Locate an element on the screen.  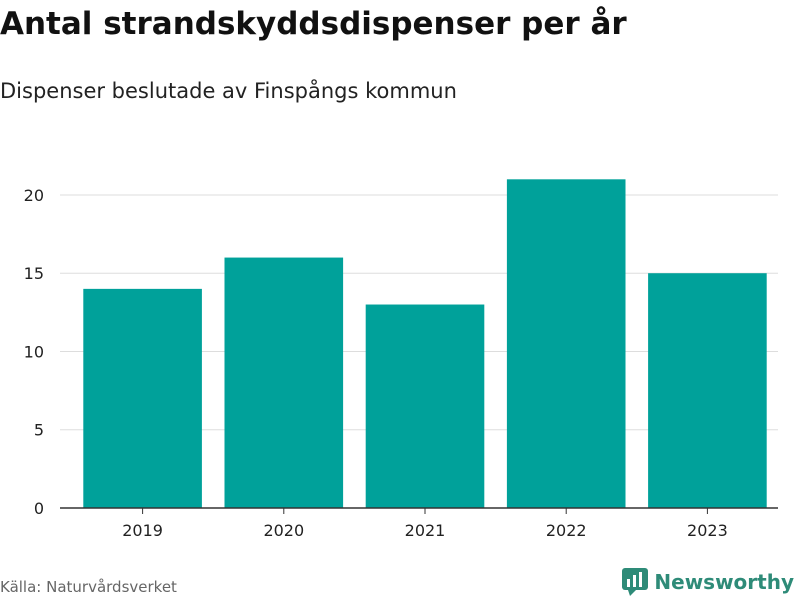
y-tick-label: 5 is located at coordinates (39, 430).